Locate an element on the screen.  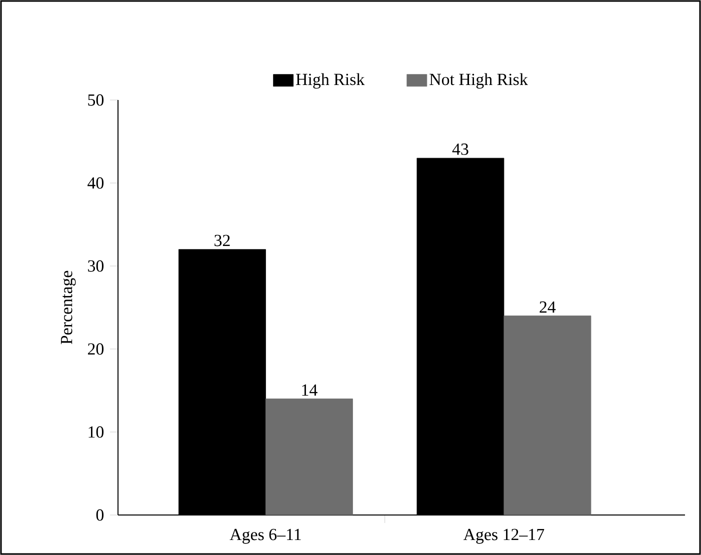
y-tick-label: 10 is located at coordinates (96, 432).